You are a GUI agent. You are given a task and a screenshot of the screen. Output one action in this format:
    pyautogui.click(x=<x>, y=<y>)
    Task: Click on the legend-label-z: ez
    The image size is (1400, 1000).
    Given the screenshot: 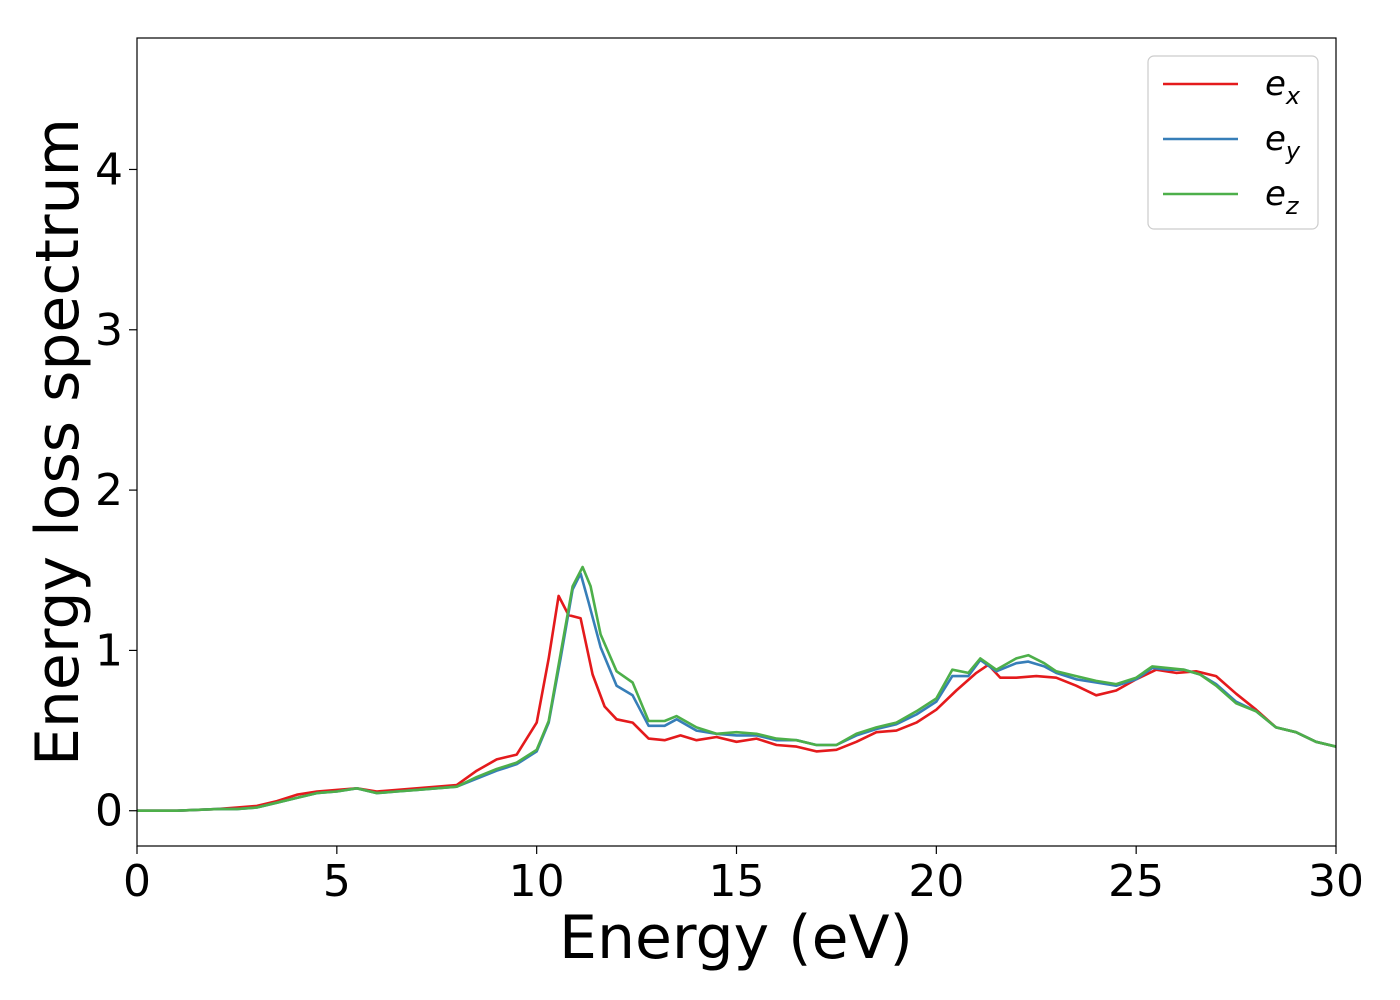 What is the action you would take?
    pyautogui.click(x=1282, y=197)
    